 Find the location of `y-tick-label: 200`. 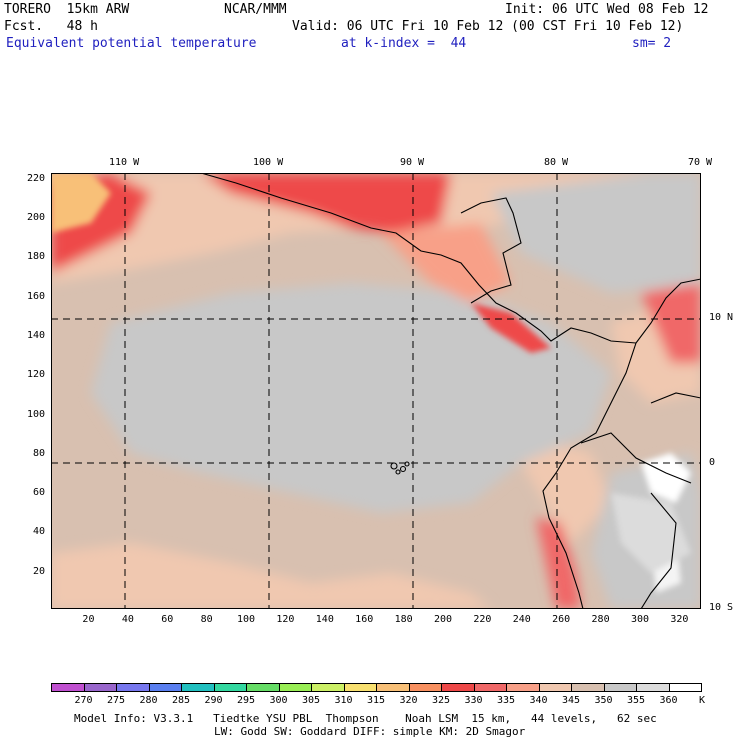

y-tick-label: 200 is located at coordinates (36, 218).